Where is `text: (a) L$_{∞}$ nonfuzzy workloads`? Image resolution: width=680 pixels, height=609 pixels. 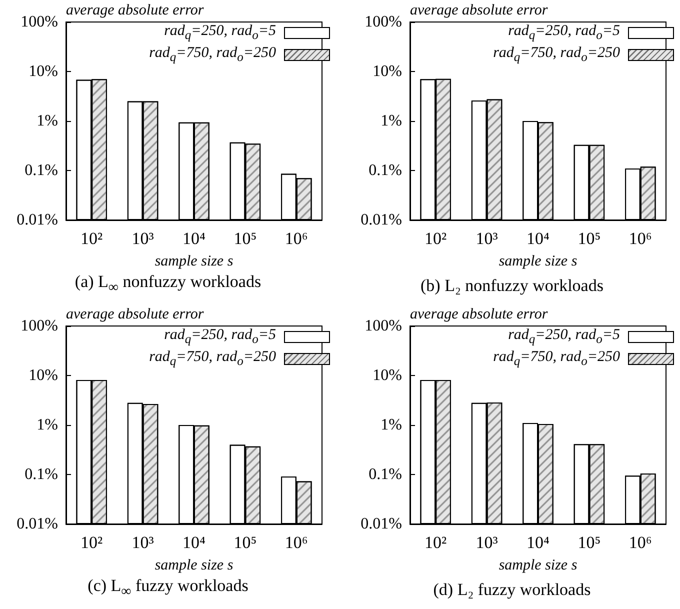
text: (a) L$_{∞}$ nonfuzzy workloads is located at coordinates (168, 284).